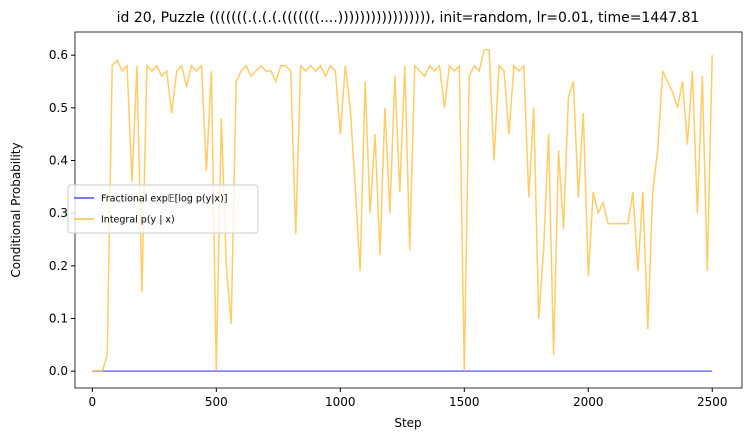  Describe the element at coordinates (407, 423) in the screenshot. I see `x-axis-label: Step` at that location.